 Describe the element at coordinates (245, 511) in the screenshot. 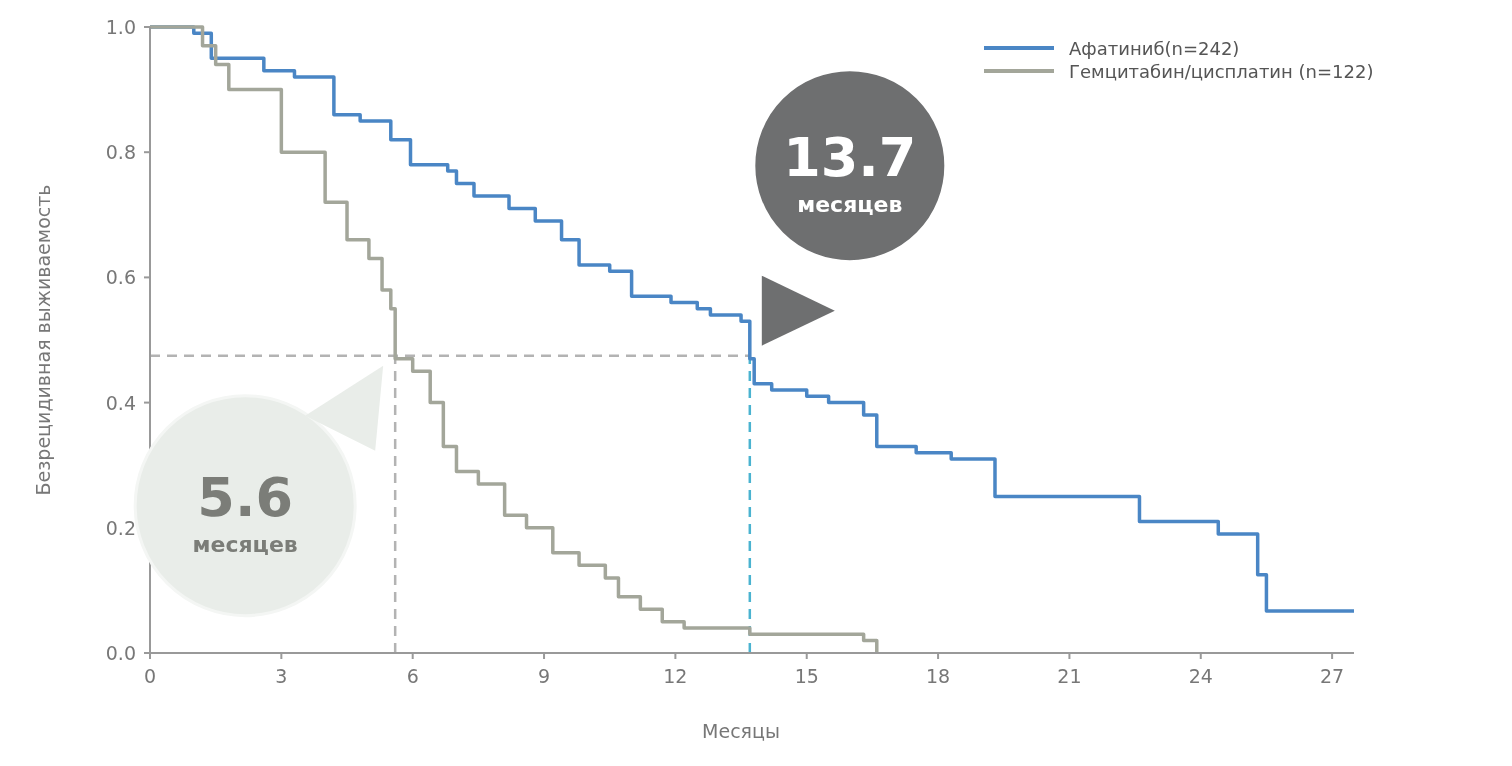

I see `annotation: 5.6 месяцев` at that location.